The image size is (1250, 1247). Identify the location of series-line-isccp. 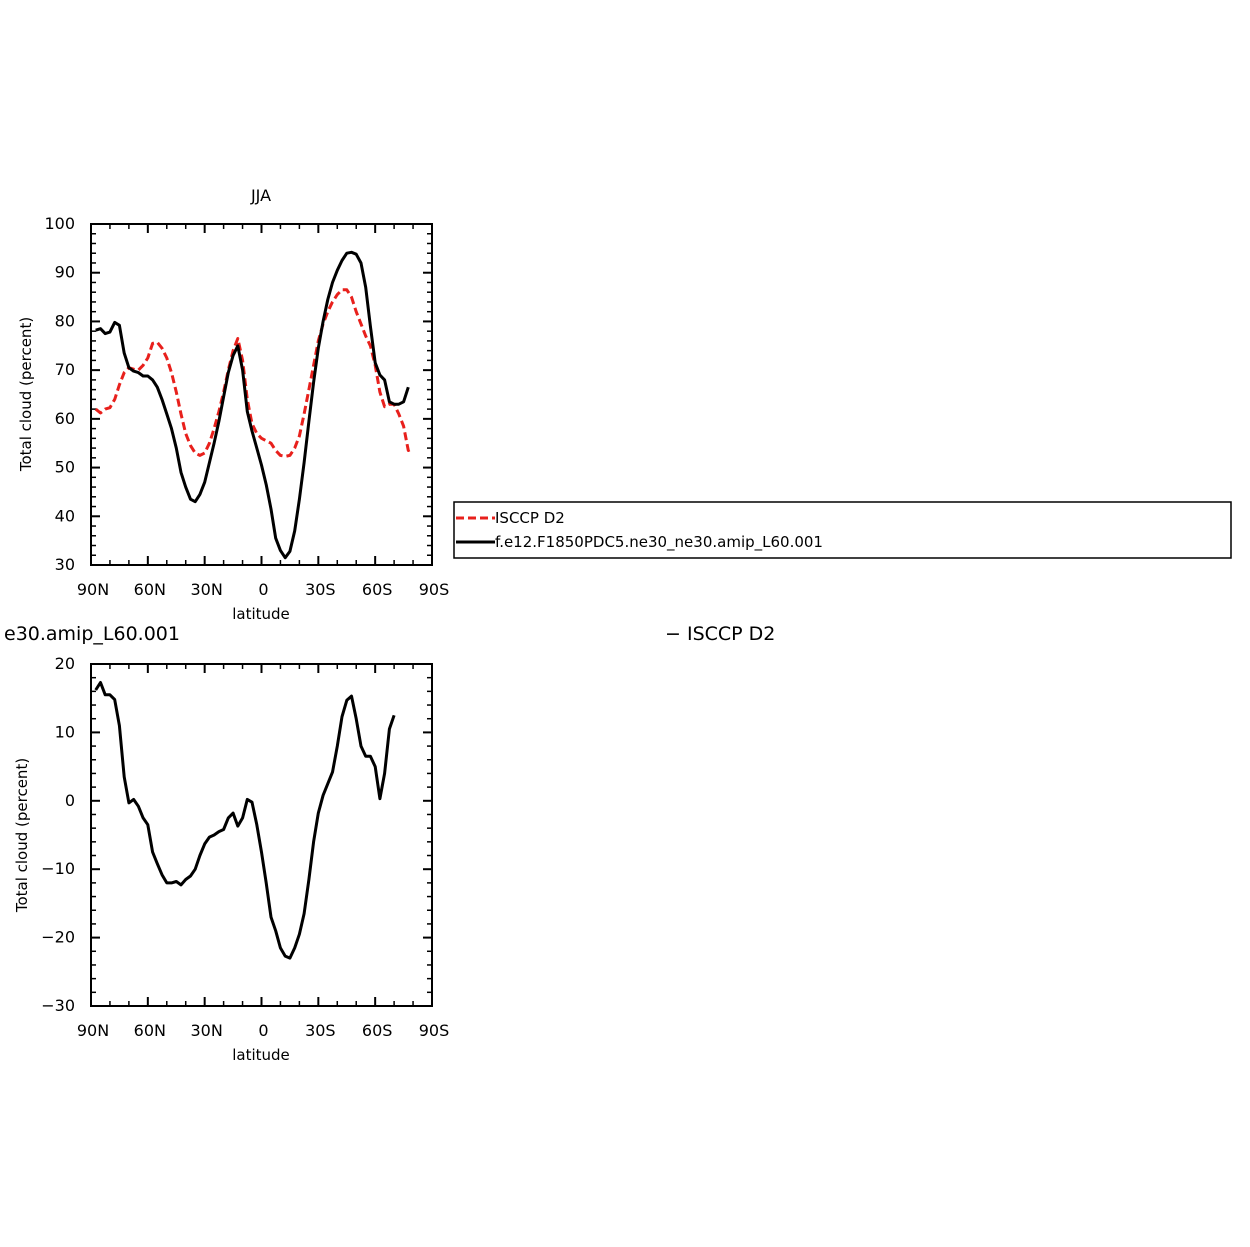
(254, 373).